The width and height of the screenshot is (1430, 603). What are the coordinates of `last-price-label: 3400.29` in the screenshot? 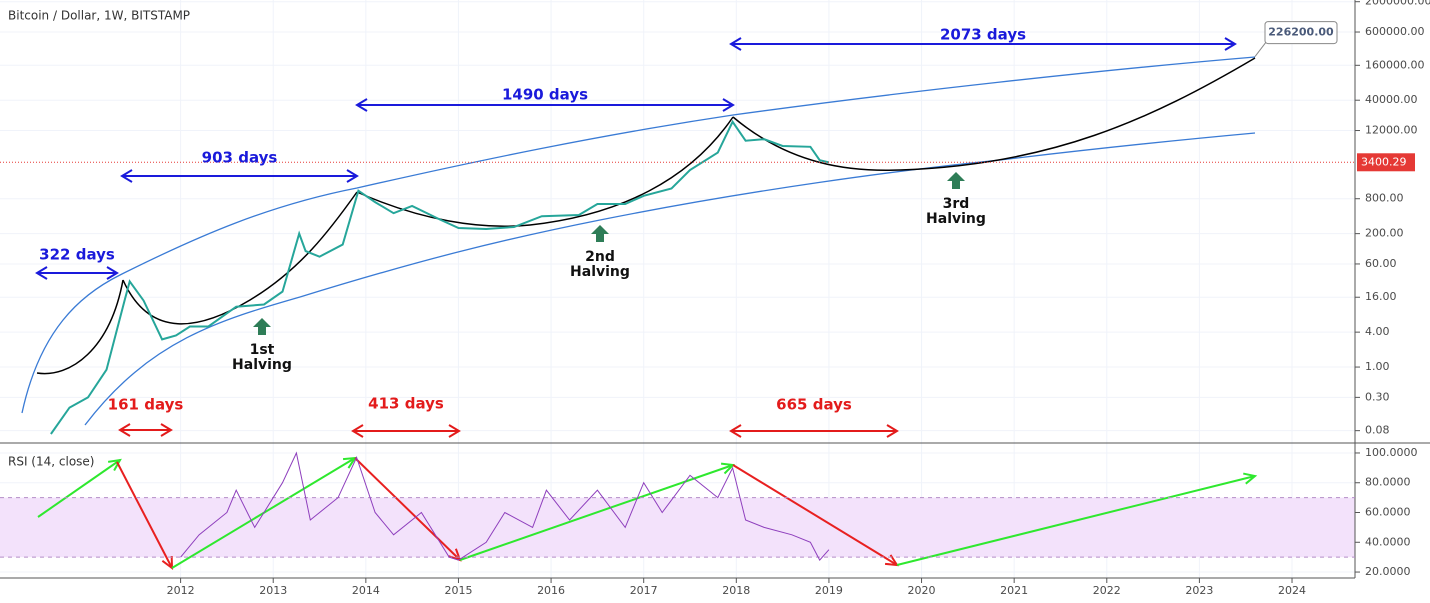 It's located at (1384, 161).